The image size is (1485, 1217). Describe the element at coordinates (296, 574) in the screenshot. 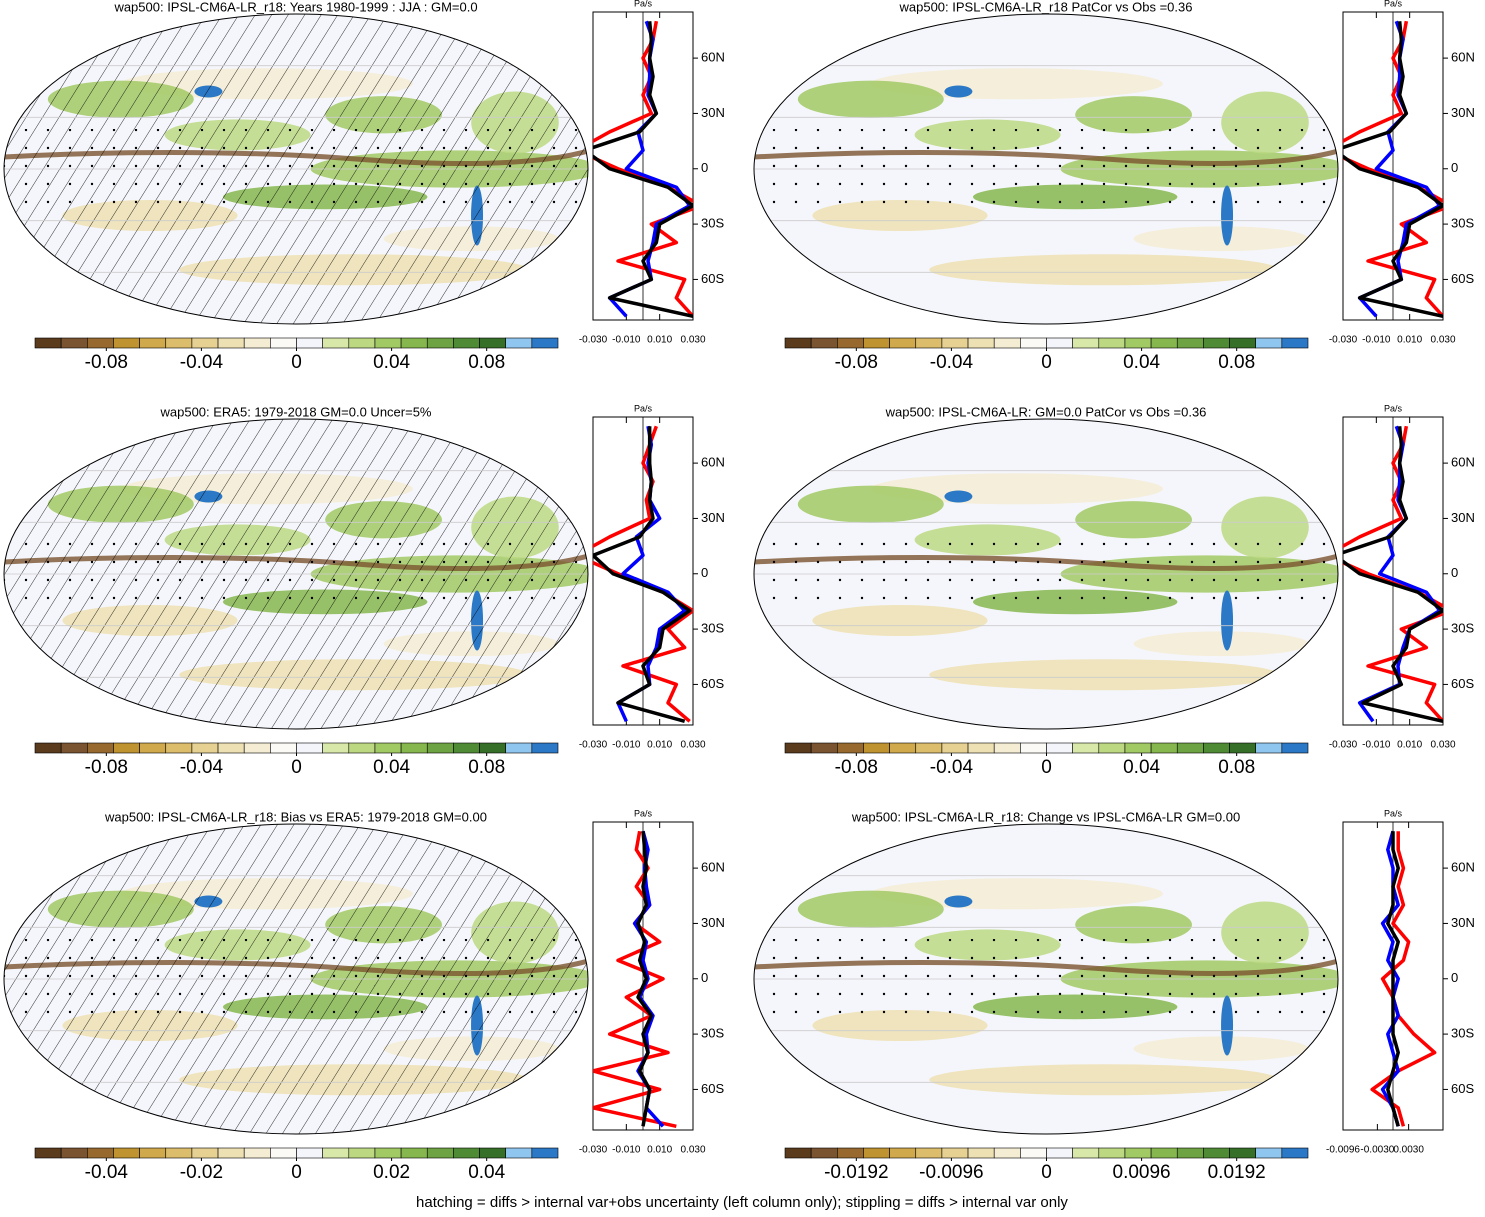

I see `map` at that location.